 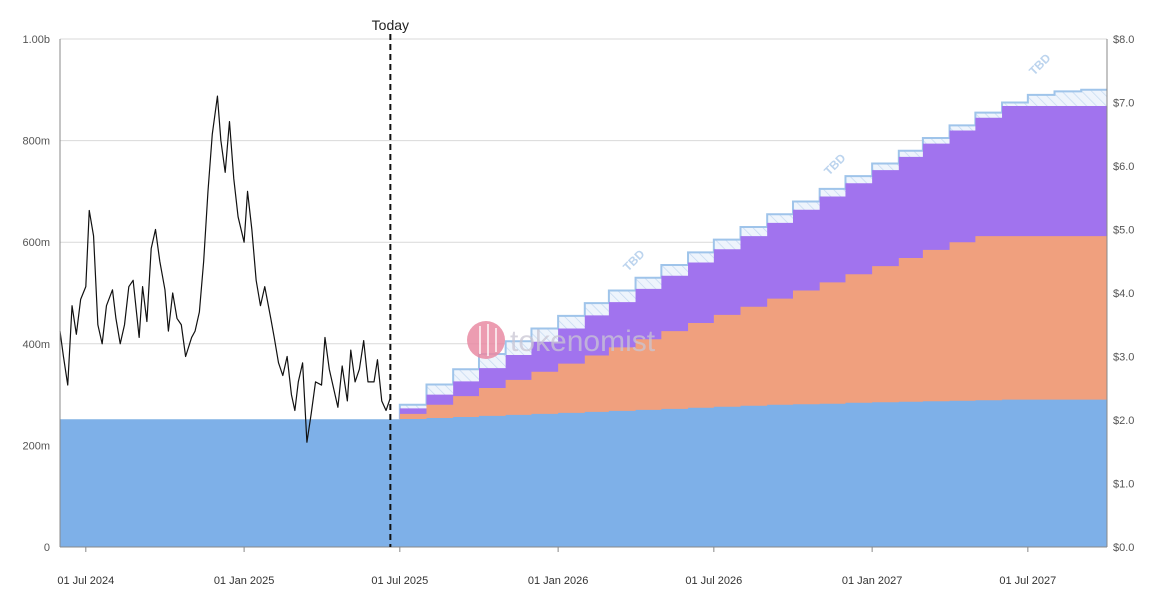 What do you see at coordinates (36, 243) in the screenshot?
I see `y-left-tick-3: 600m` at bounding box center [36, 243].